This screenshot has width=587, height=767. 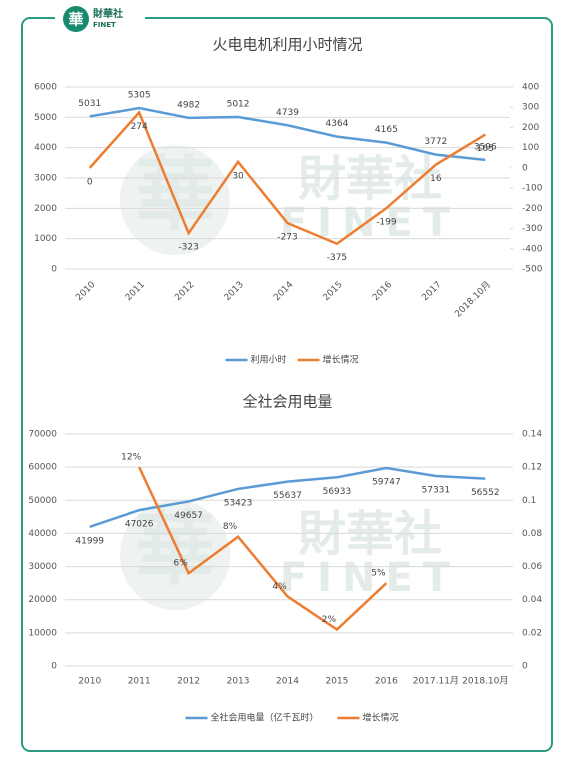 What do you see at coordinates (337, 258) in the screenshot?
I see `data-label: -375` at bounding box center [337, 258].